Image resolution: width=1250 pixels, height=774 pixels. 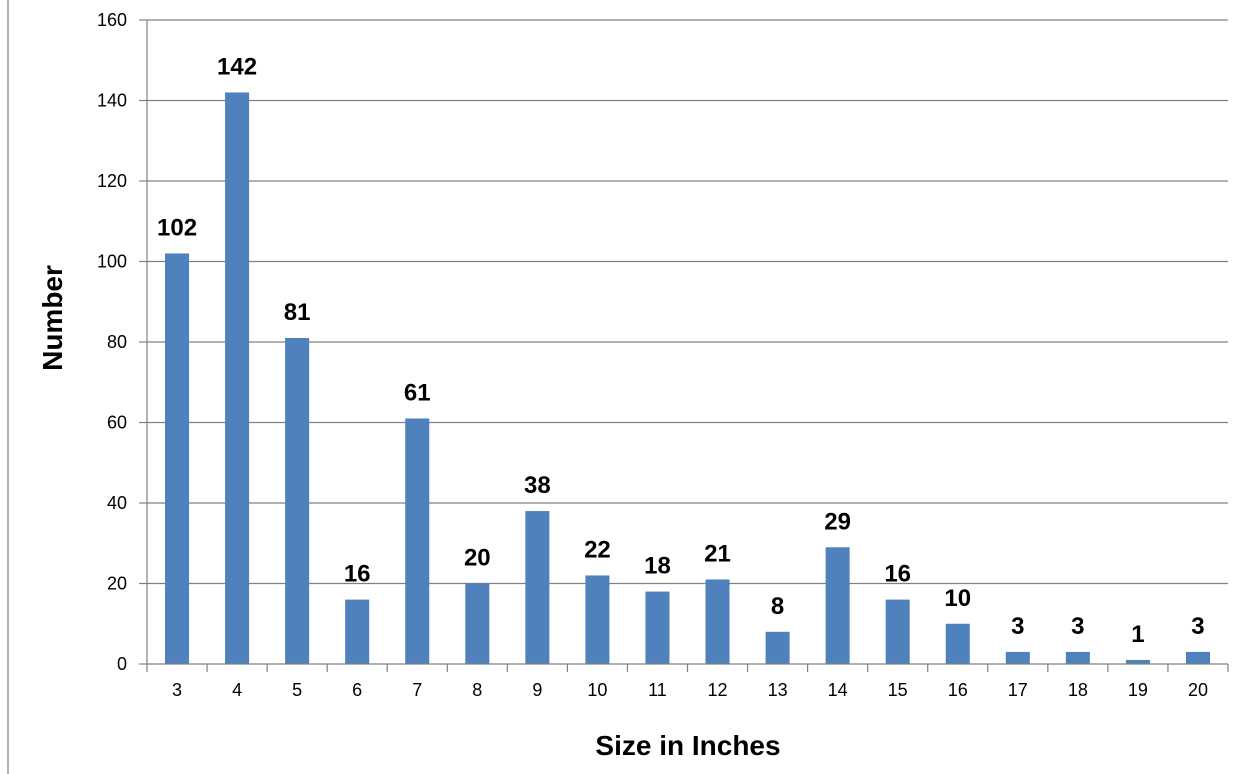 What do you see at coordinates (112, 181) in the screenshot?
I see `y-tick-label: 120` at bounding box center [112, 181].